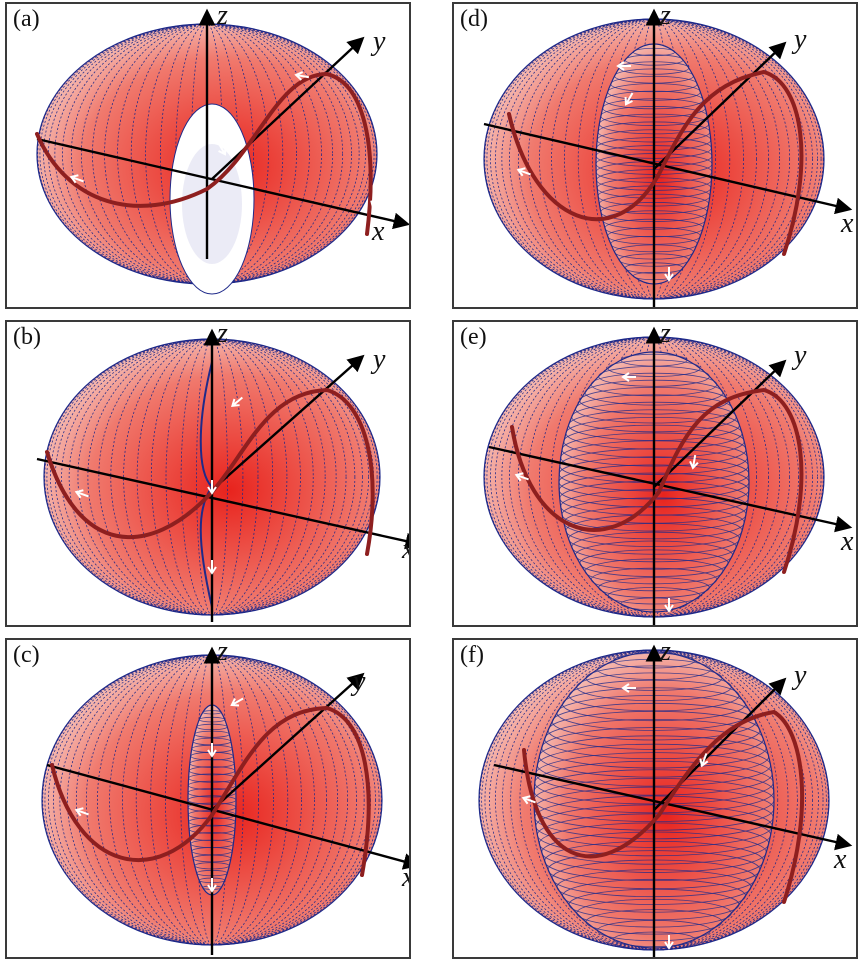  Describe the element at coordinates (474, 19) in the screenshot. I see `panel-label: (d)` at that location.